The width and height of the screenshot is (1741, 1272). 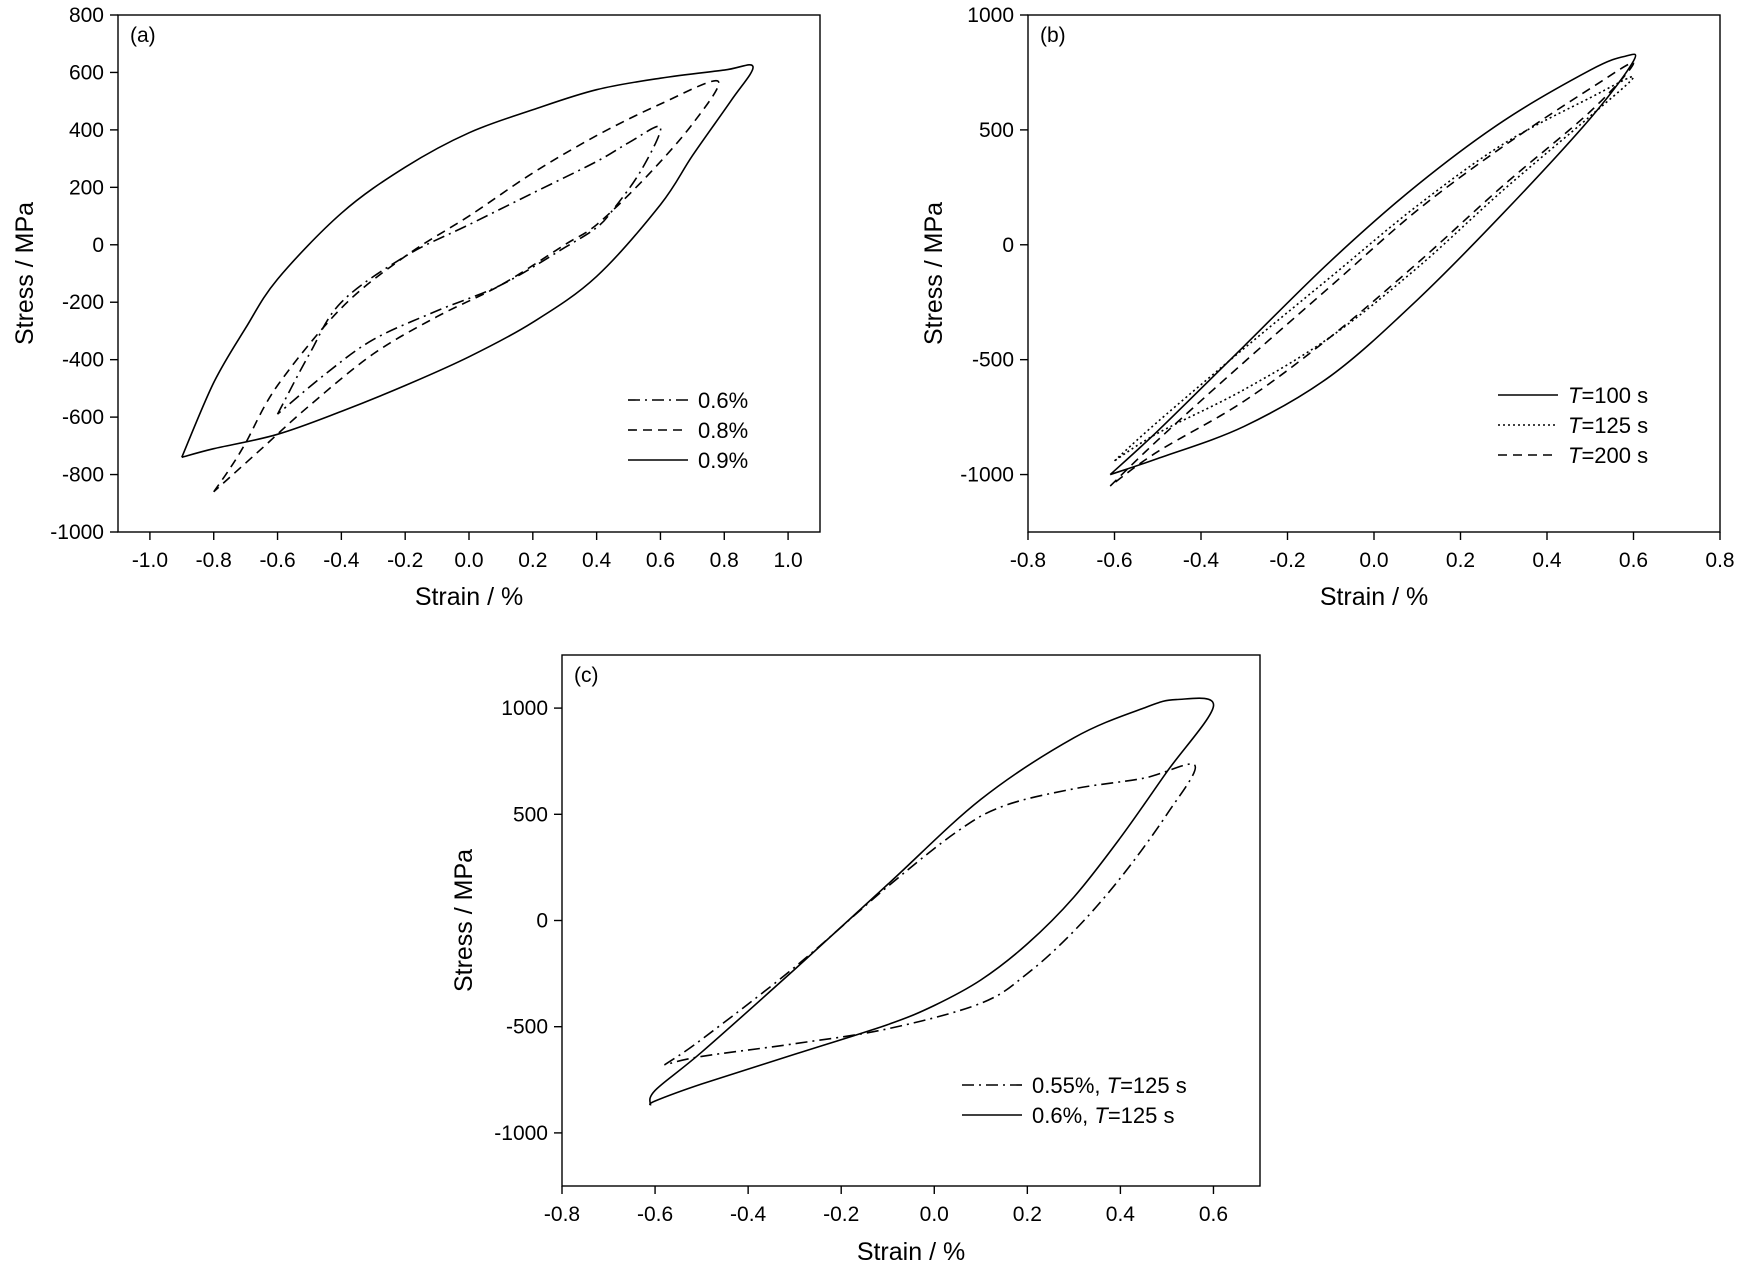 I want to click on legend-label: T=200 s, so click(x=1608, y=455).